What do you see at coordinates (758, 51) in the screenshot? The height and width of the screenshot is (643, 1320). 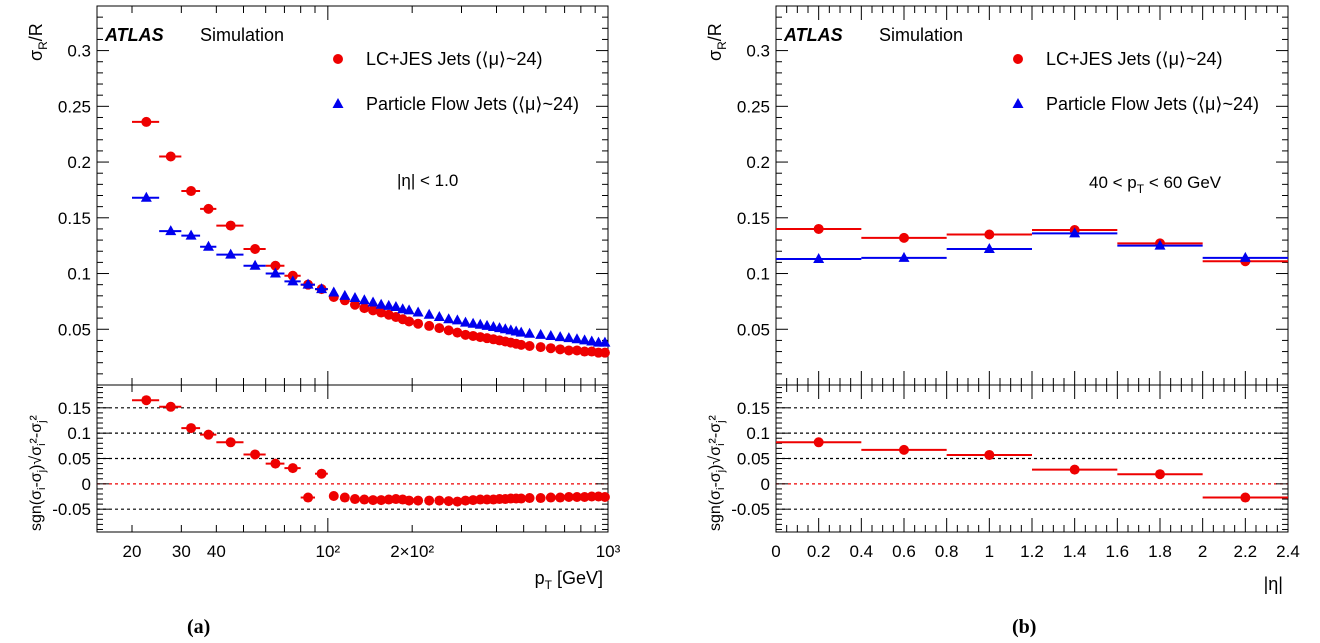 I see `y-tick-label: 0.3` at bounding box center [758, 51].